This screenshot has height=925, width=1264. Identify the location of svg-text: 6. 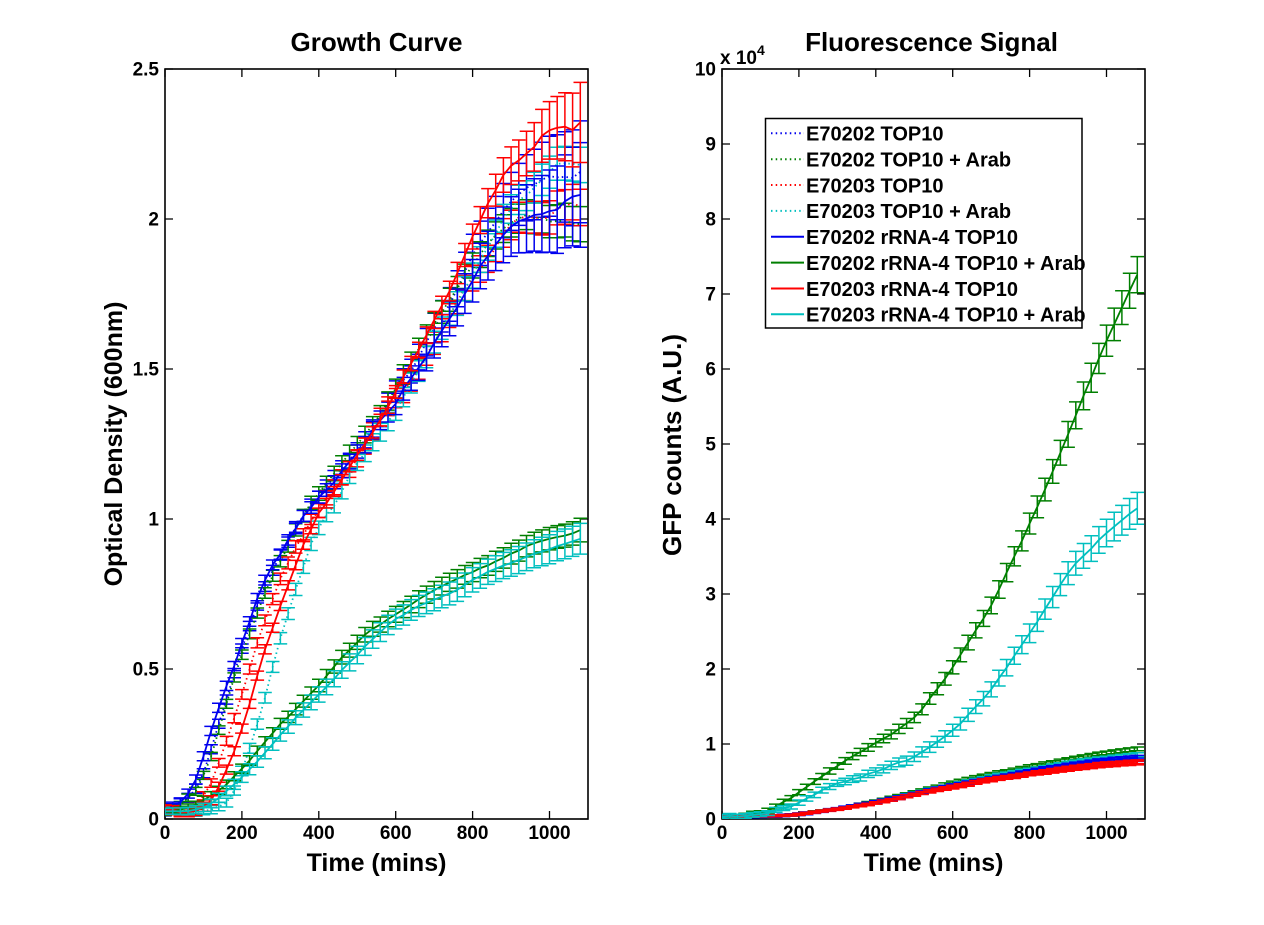
(710, 370).